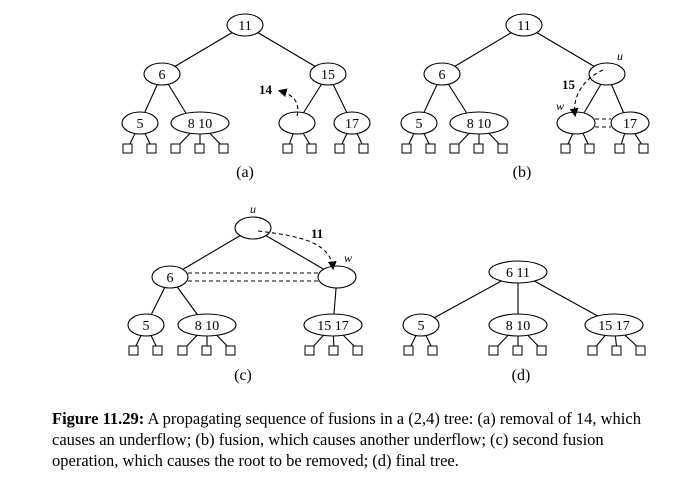  I want to click on panel-label-b: (b), so click(522, 172).